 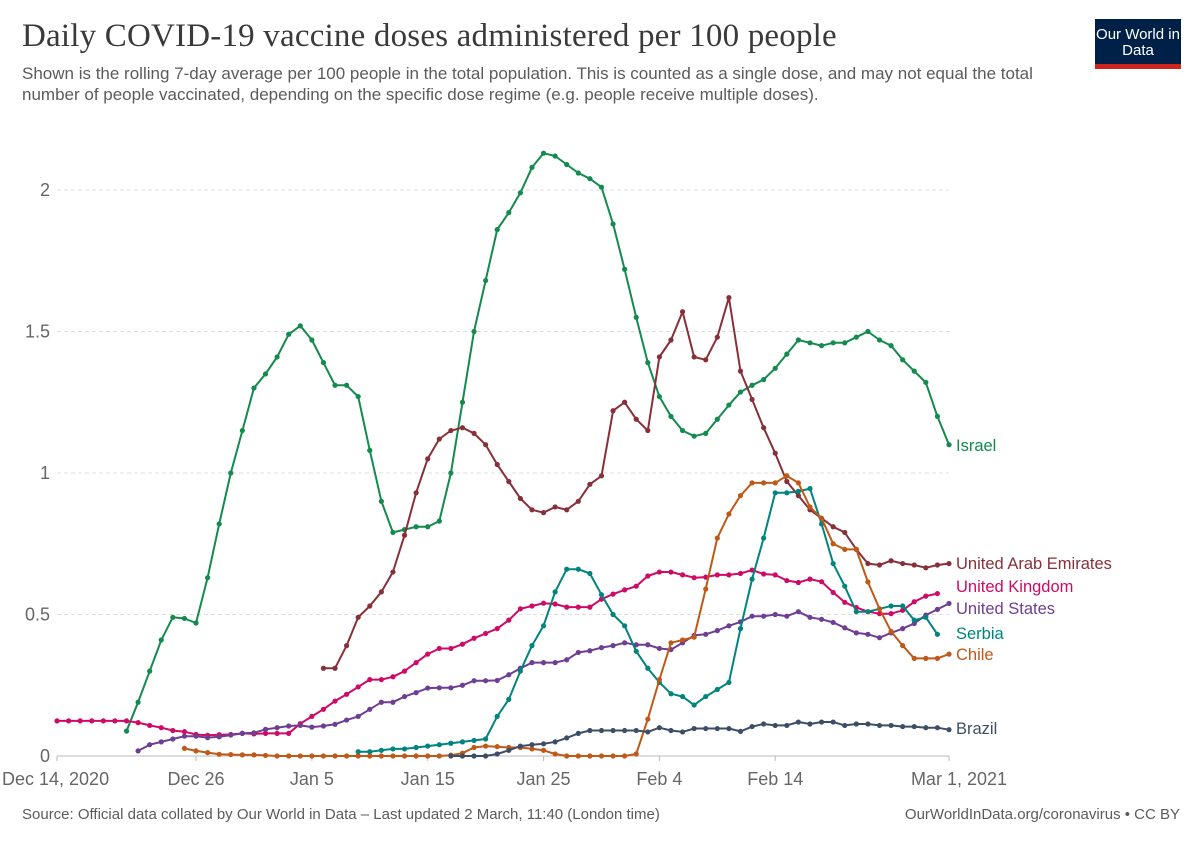 What do you see at coordinates (45, 190) in the screenshot?
I see `y-tick-label: 2` at bounding box center [45, 190].